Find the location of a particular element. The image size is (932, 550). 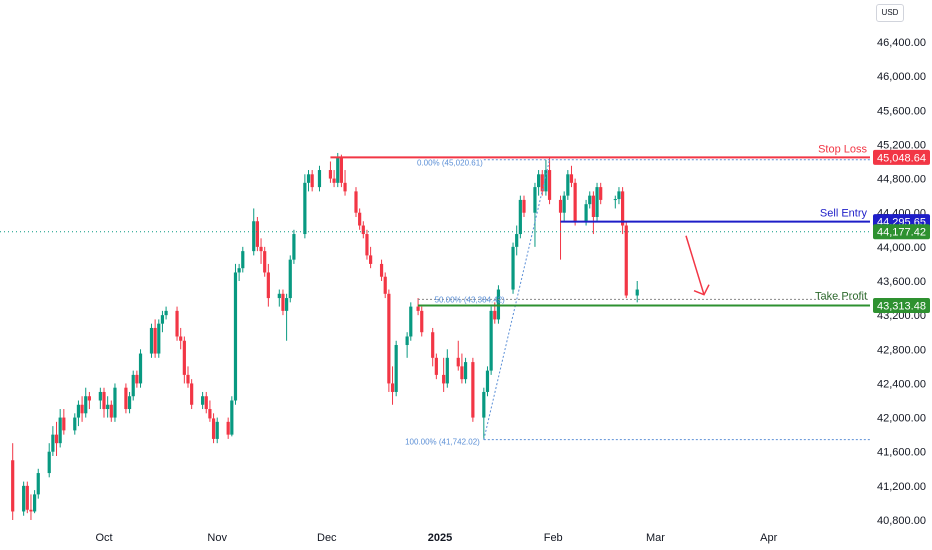

arrow-shaft is located at coordinates (695, 265).